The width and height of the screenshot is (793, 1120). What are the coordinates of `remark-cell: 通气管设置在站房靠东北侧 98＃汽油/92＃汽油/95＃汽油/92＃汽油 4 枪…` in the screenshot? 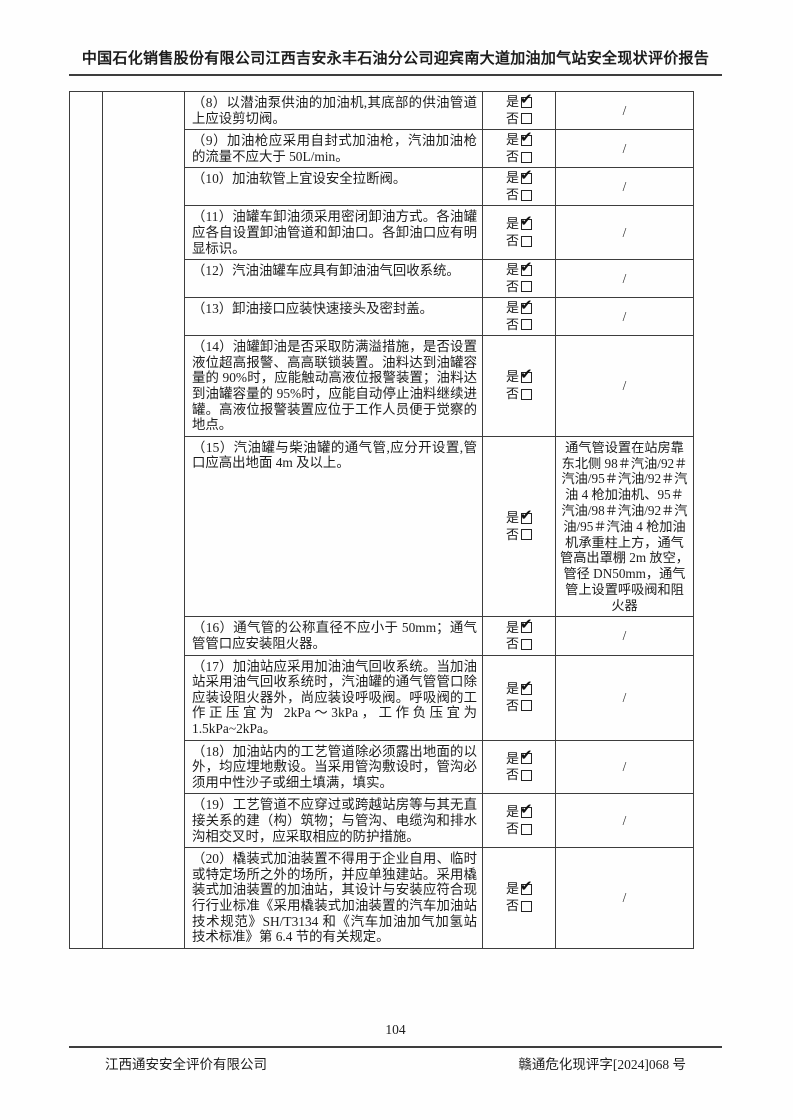 It's located at (624, 526).